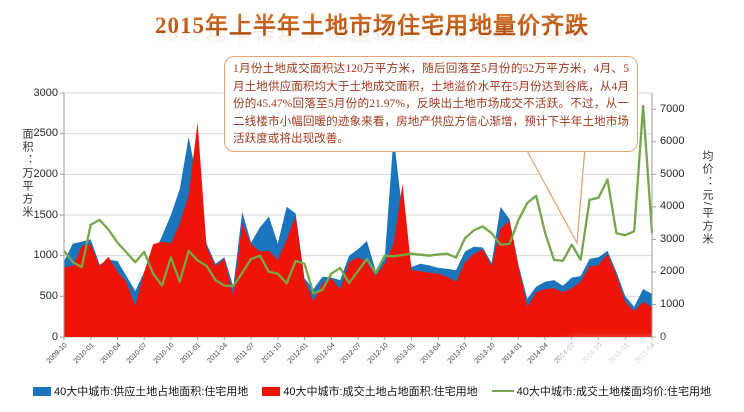 The width and height of the screenshot is (744, 412). I want to click on legend-item-sold-area: 40大中城市:成交土地占地面积:住宅用地, so click(370, 391).